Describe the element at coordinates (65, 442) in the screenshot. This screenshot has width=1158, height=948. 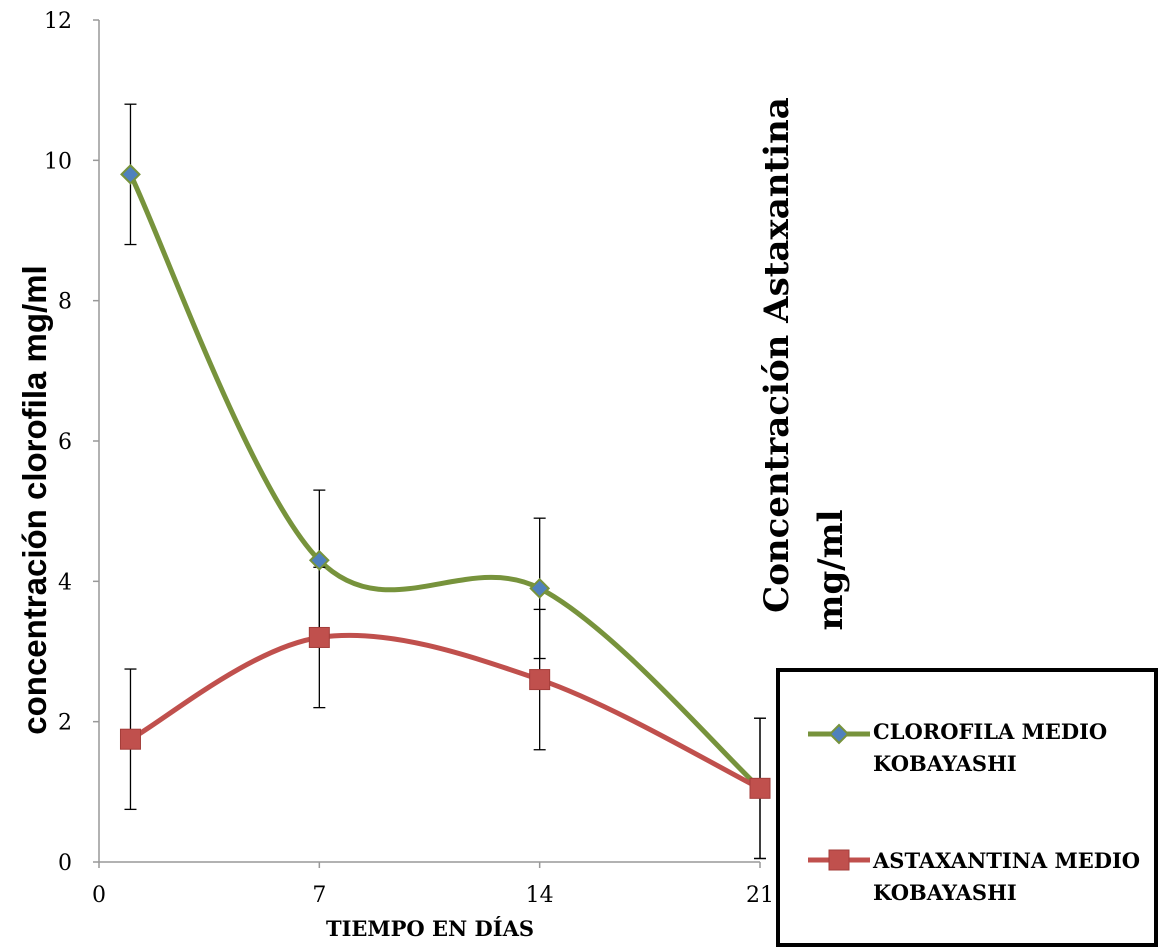
I see `y-tick-label: 6` at that location.